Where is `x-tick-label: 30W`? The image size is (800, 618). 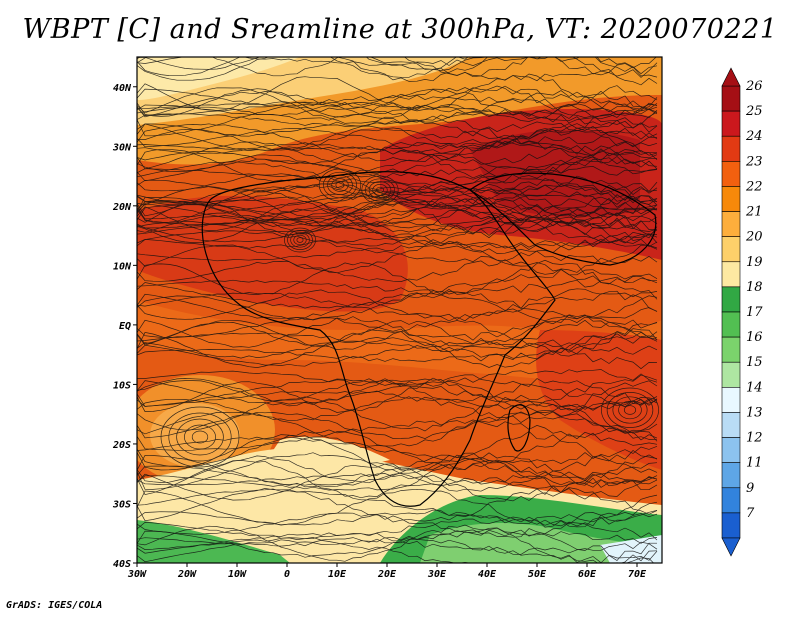
x-tick-label: 30W is located at coordinates (137, 574).